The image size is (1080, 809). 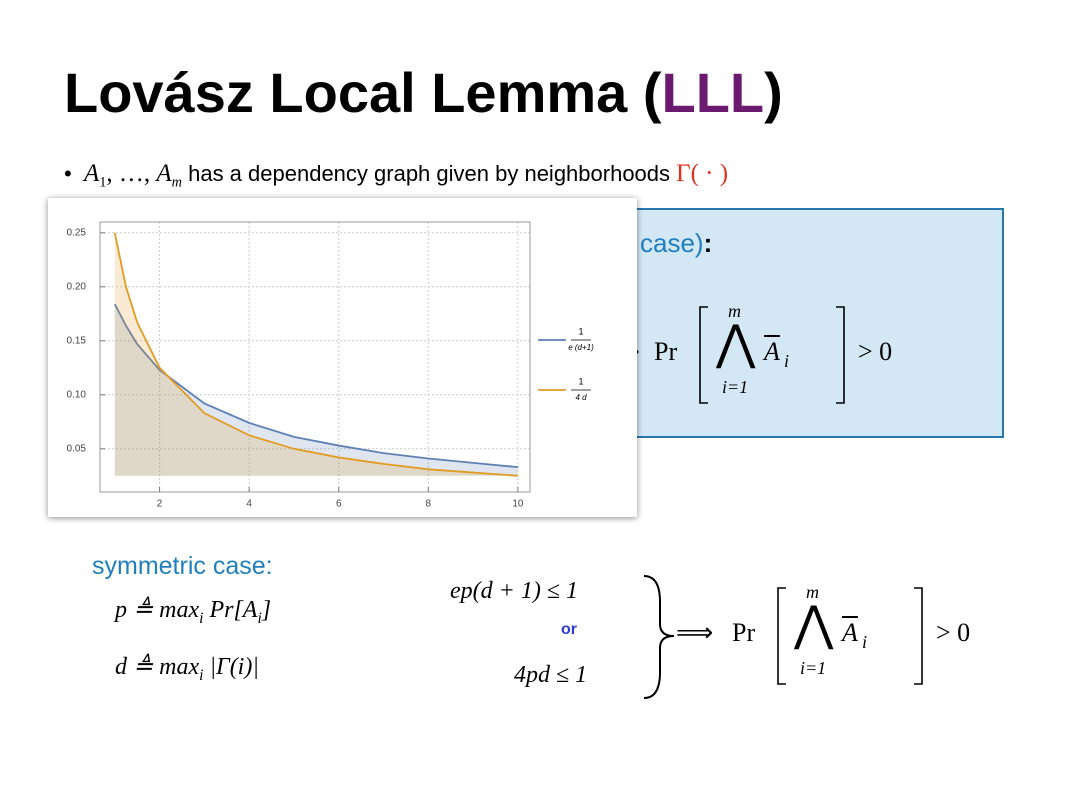 What do you see at coordinates (713, 92) in the screenshot?
I see `title-highlight: LLL` at bounding box center [713, 92].